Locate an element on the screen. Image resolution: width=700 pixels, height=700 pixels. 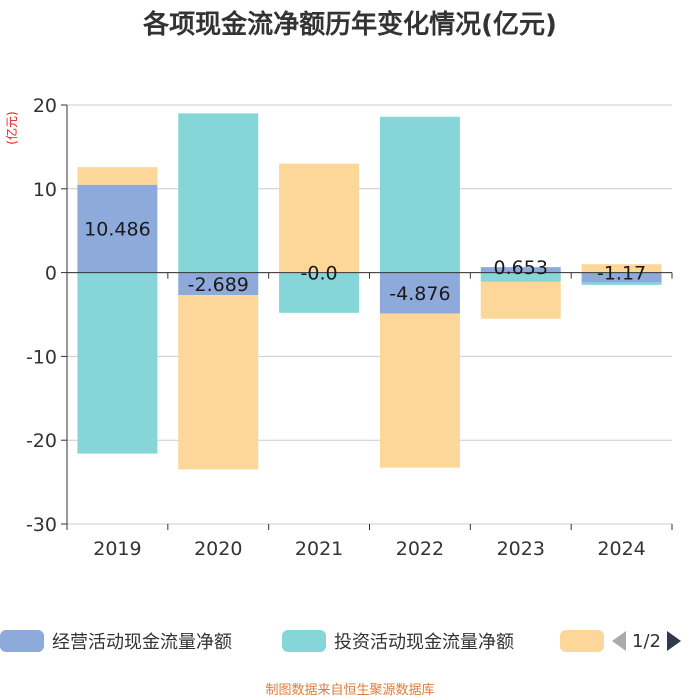
y-tick-label: 0 is located at coordinates (51, 274).